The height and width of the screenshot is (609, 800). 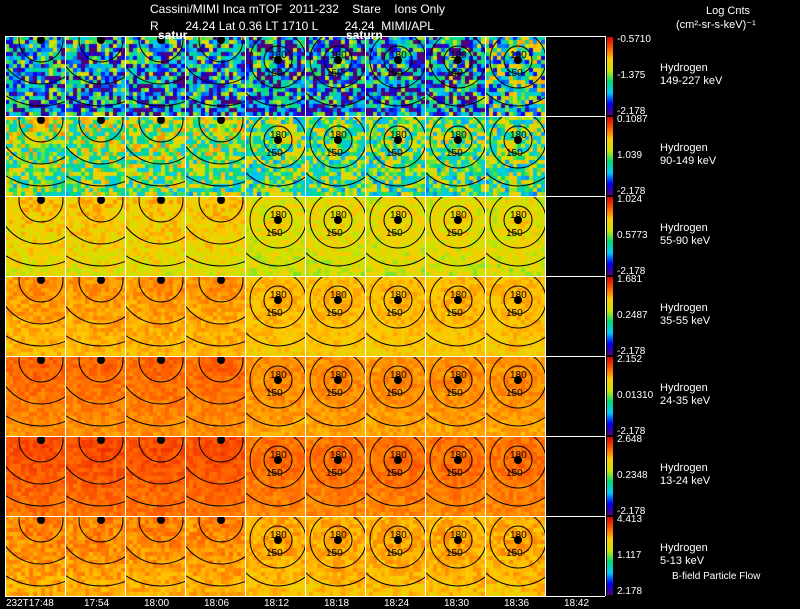 I want to click on planet-label-2: saturn, so click(x=364, y=35).